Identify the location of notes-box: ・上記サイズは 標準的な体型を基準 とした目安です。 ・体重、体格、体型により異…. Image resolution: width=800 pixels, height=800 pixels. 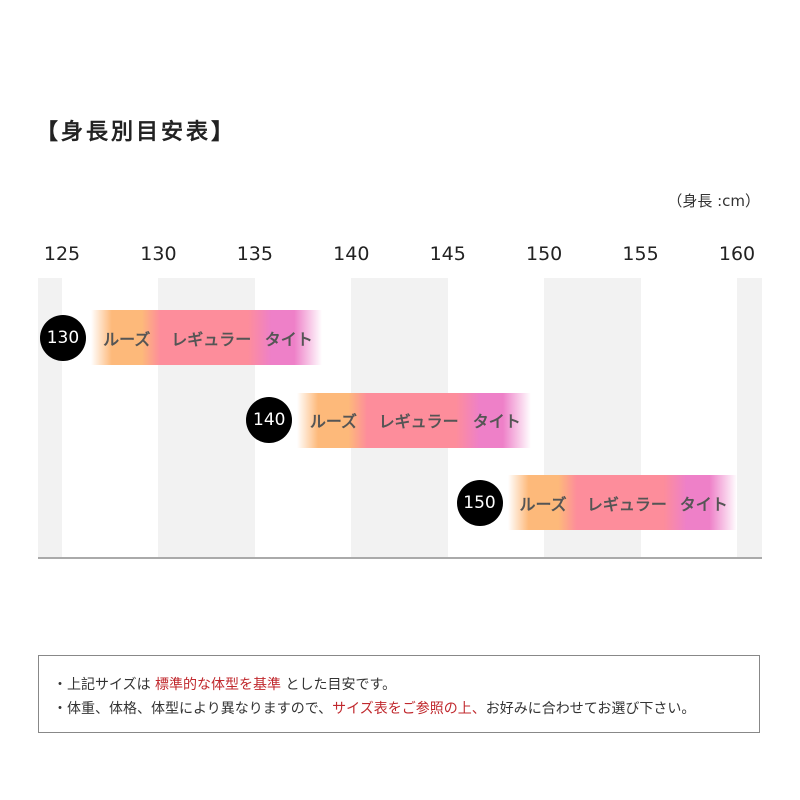
(399, 694).